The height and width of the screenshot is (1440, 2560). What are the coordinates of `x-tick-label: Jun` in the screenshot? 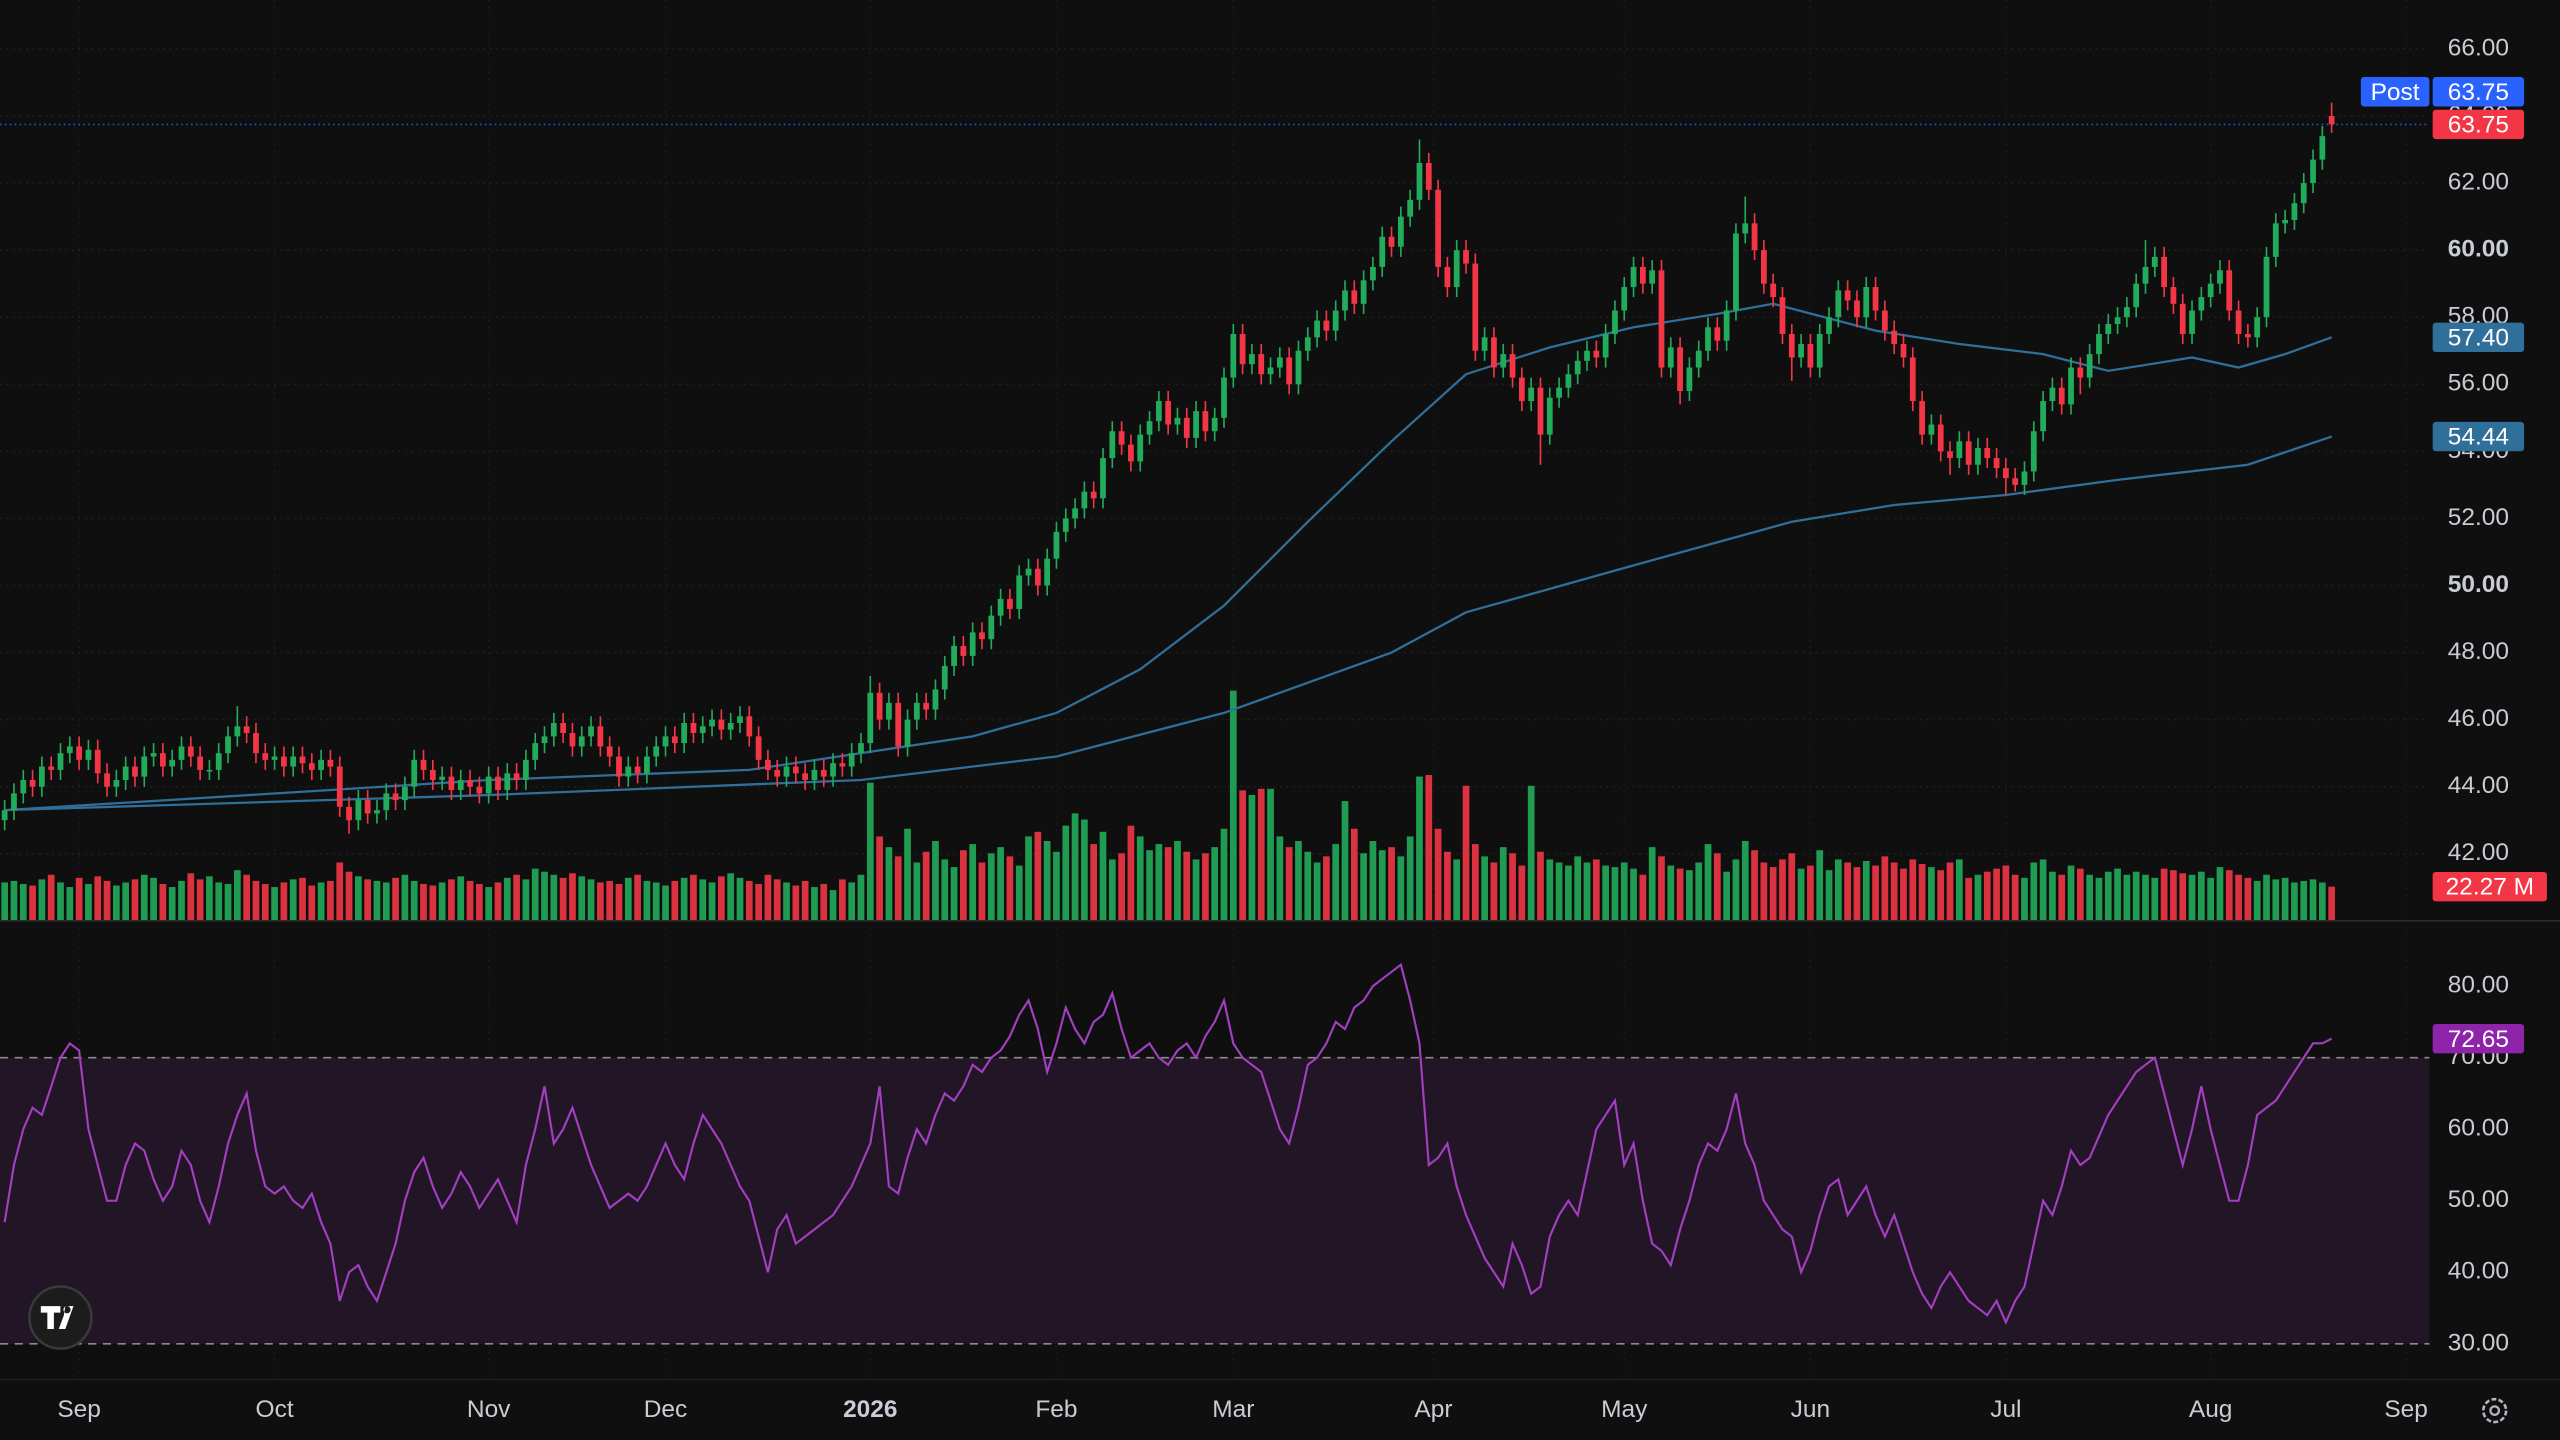 It's located at (1810, 1409).